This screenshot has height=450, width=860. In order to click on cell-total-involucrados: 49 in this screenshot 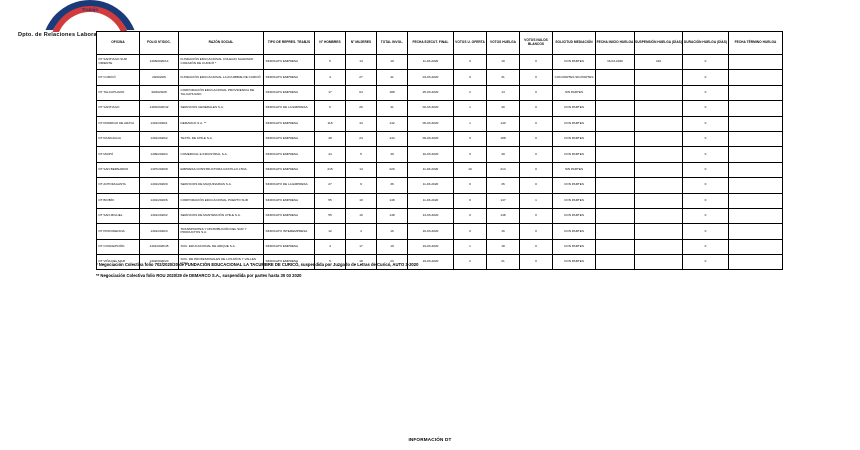, I will do `click(392, 154)`.